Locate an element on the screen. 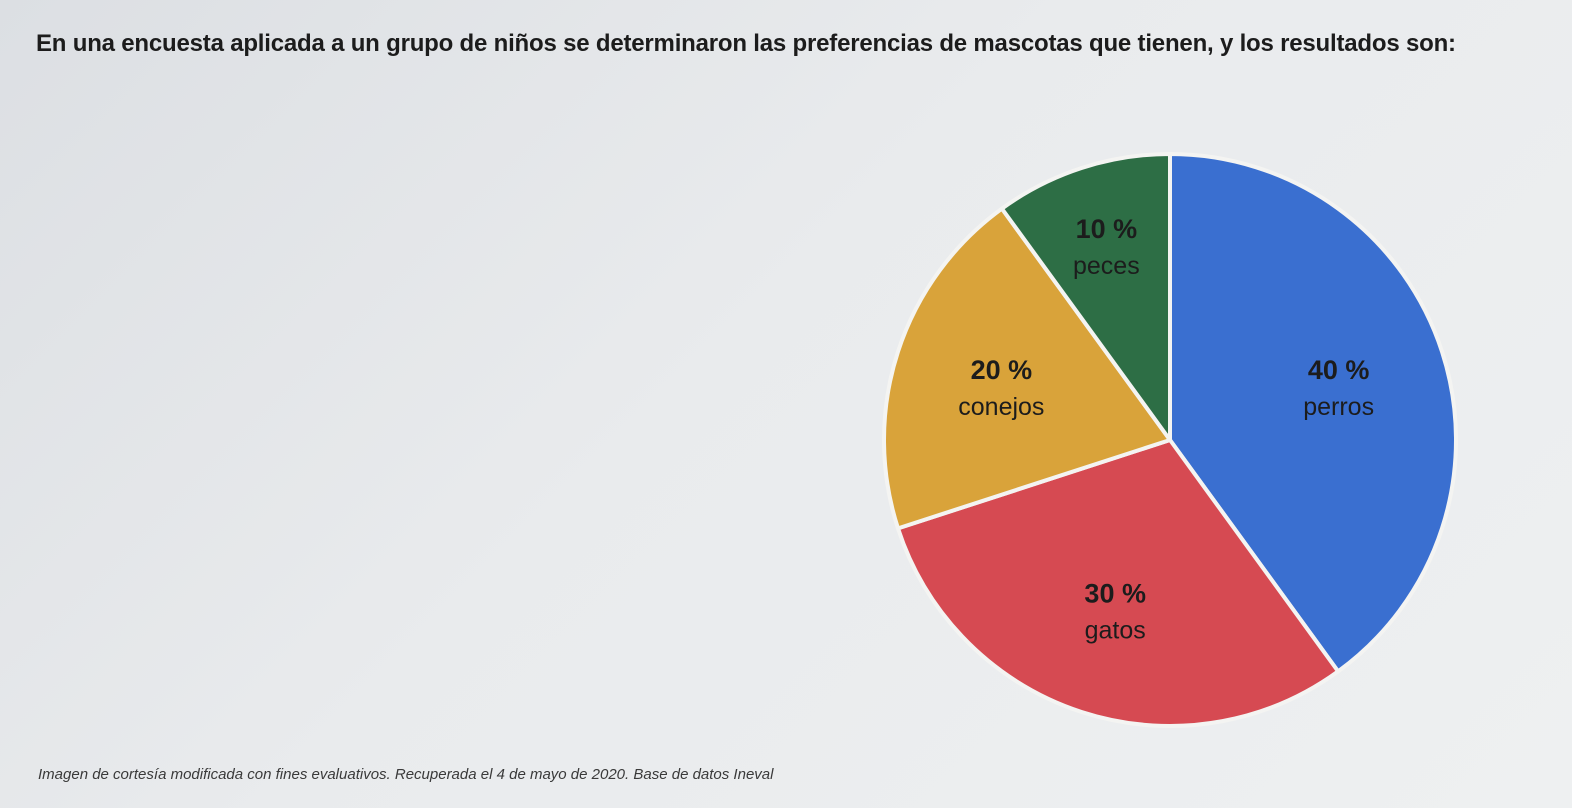 Image resolution: width=1572 pixels, height=808 pixels. slice-percent-label-perros: 40 % is located at coordinates (1339, 370).